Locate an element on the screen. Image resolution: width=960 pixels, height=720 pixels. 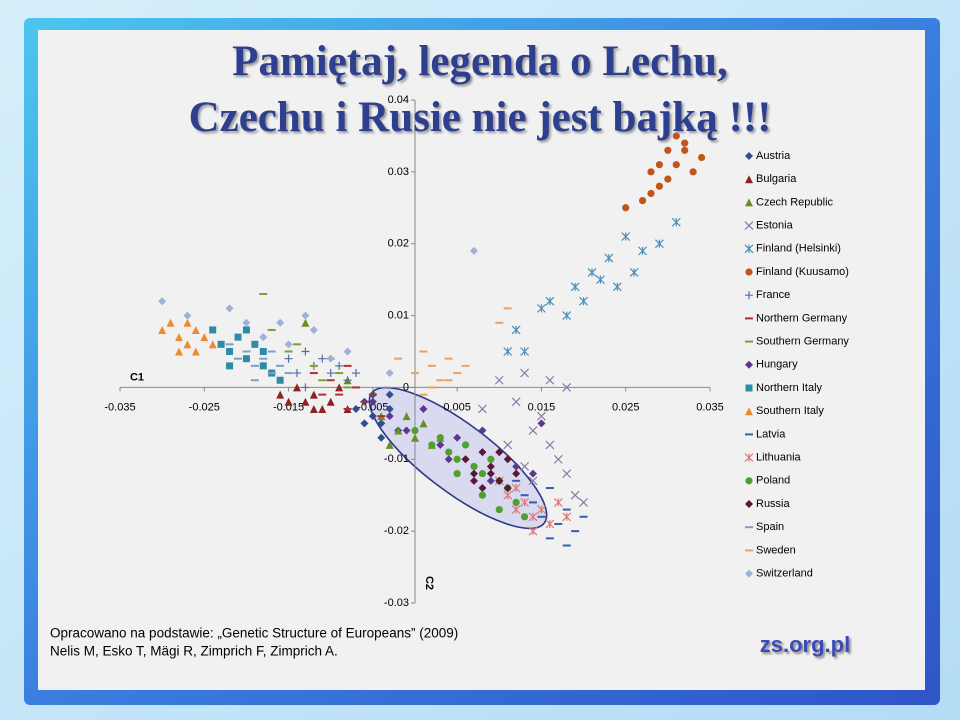
x-tick-label: 0.015 is located at coordinates (542, 407).